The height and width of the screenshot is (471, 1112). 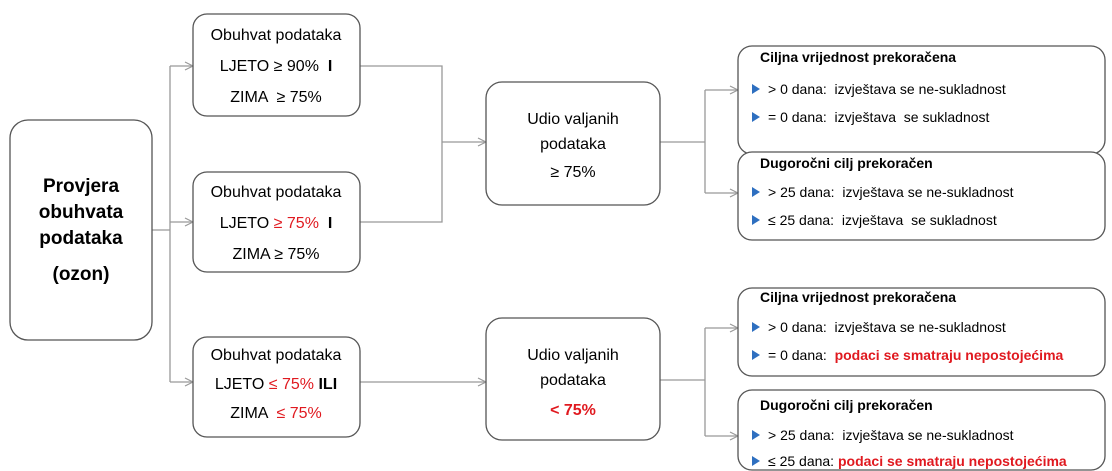 I want to click on text-segment: = 0 dana: izvještava se sukladnost, so click(x=879, y=117).